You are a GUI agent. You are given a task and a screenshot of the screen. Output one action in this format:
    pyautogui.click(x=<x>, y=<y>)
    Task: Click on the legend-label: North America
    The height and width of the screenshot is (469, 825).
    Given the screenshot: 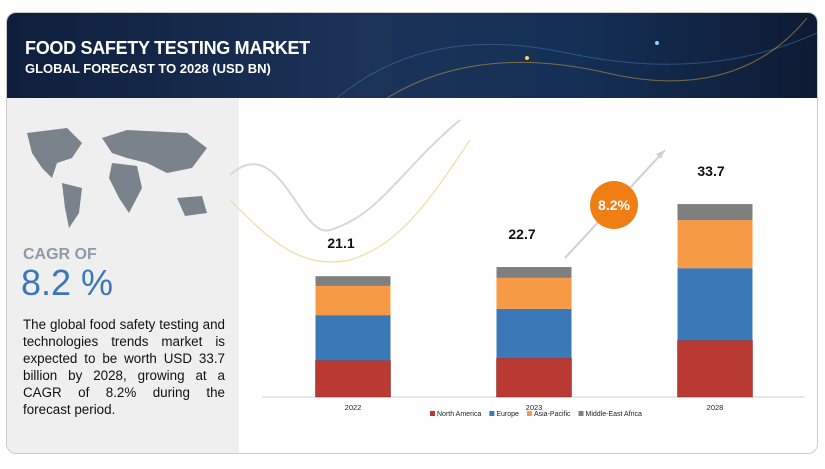 What is the action you would take?
    pyautogui.click(x=459, y=414)
    